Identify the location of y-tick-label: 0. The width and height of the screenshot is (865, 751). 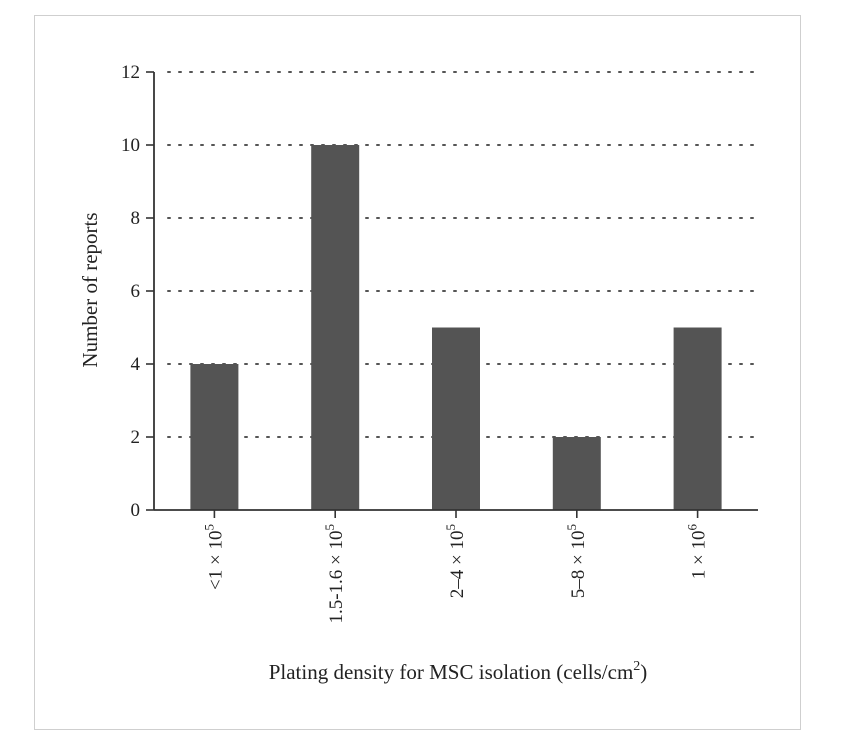
(136, 510).